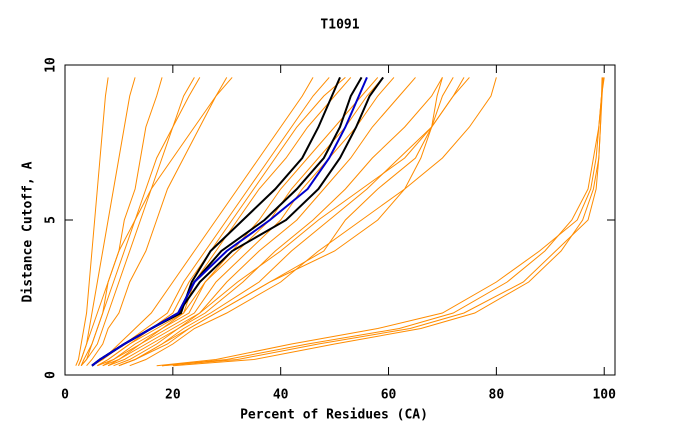  What do you see at coordinates (339, 25) in the screenshot?
I see `chart-title: T1091` at bounding box center [339, 25].